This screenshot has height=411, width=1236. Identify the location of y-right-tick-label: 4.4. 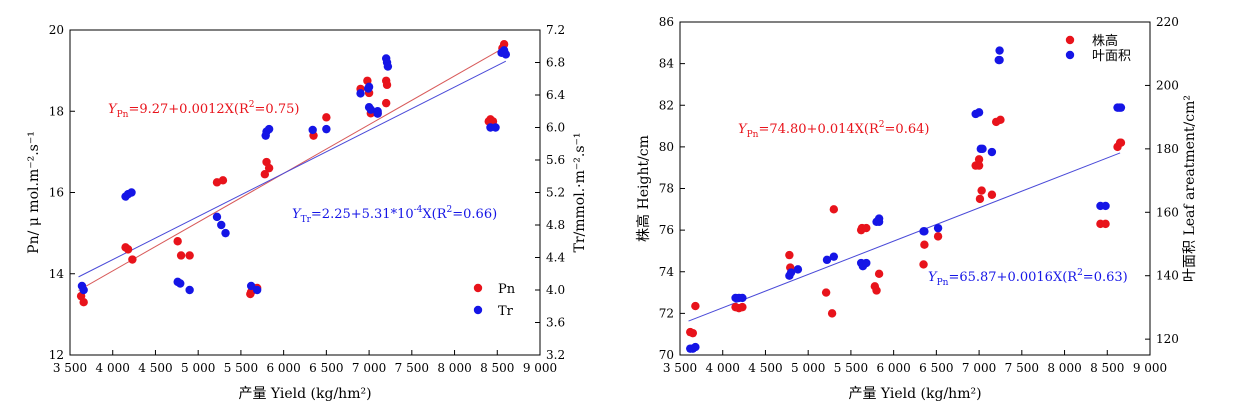
(555, 258).